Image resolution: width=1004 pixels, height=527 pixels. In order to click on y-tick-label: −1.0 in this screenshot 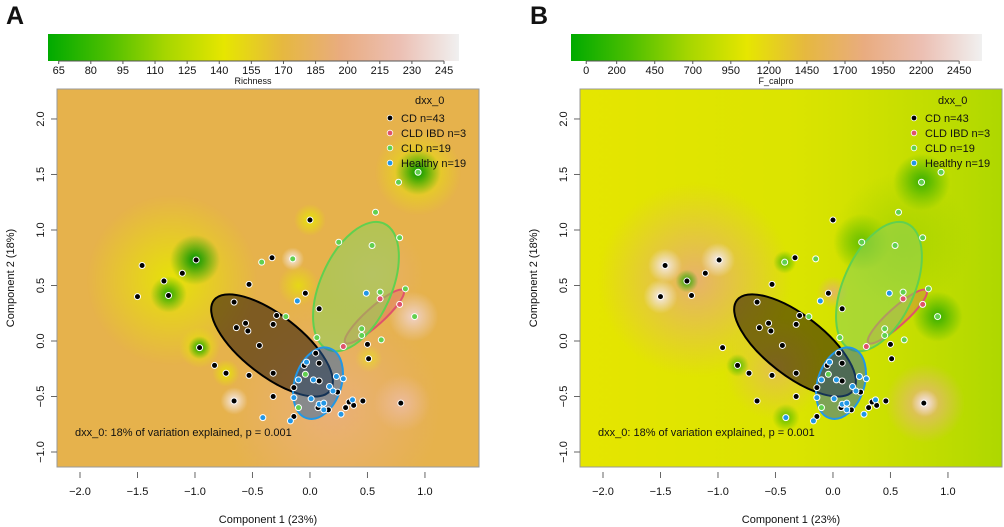, I will do `click(564, 452)`.